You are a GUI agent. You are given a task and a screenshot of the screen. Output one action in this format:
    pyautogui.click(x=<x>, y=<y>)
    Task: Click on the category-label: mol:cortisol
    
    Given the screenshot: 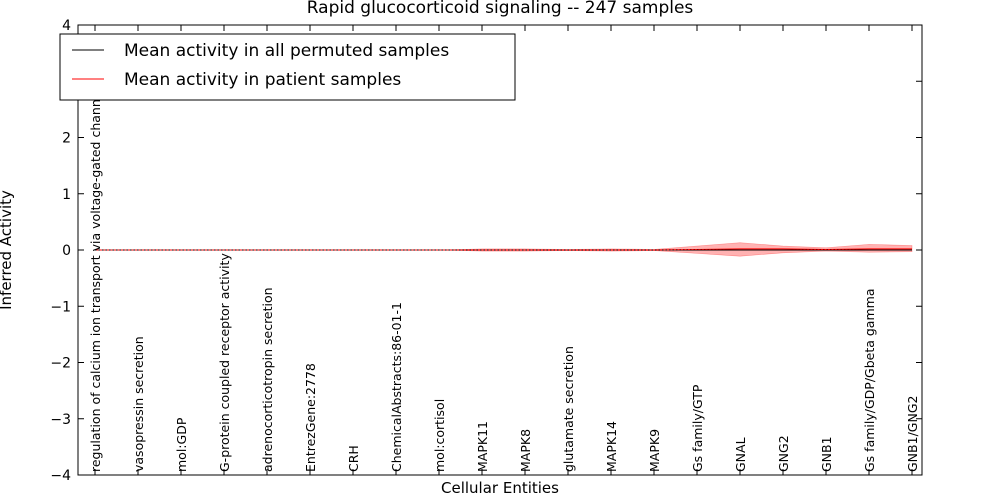 What is the action you would take?
    pyautogui.click(x=439, y=435)
    